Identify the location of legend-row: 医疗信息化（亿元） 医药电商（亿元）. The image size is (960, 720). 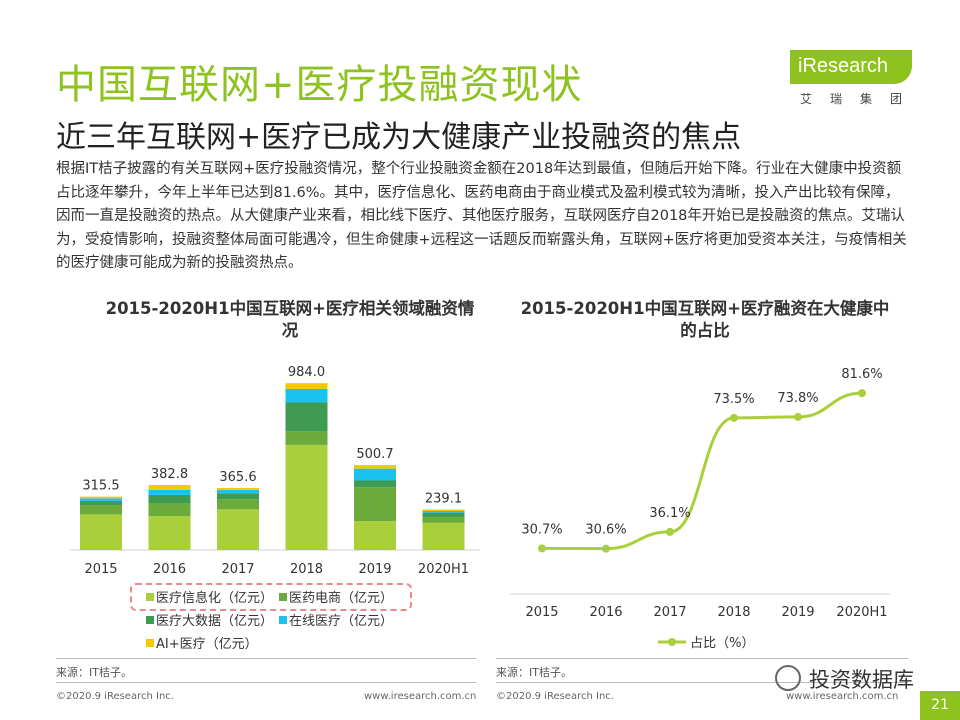
(269, 596).